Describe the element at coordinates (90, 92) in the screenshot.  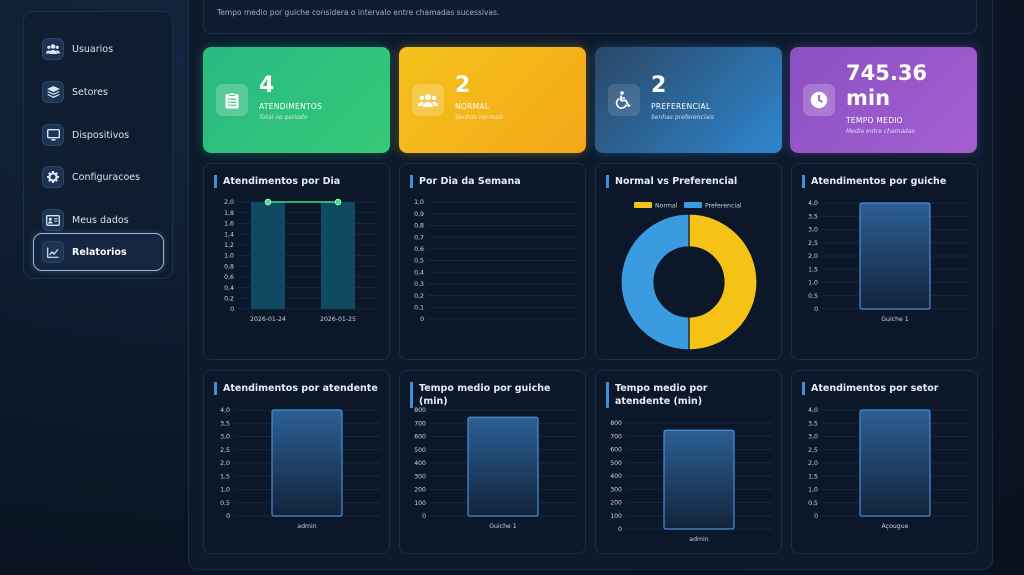
I see `sidebar-item-label: Setores` at that location.